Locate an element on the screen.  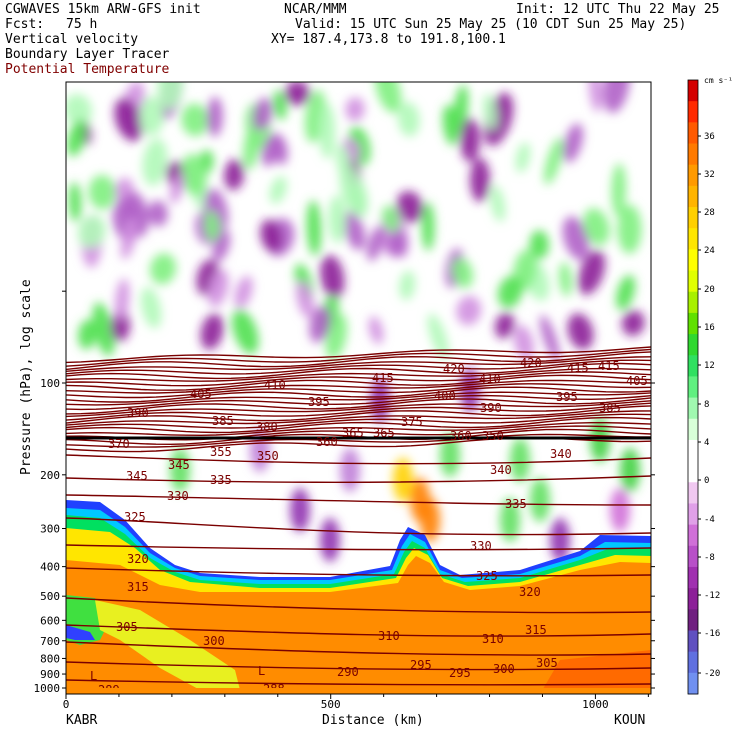
field-boundary-layer-tracer: Boundary Layer Tracer is located at coordinates (87, 54).